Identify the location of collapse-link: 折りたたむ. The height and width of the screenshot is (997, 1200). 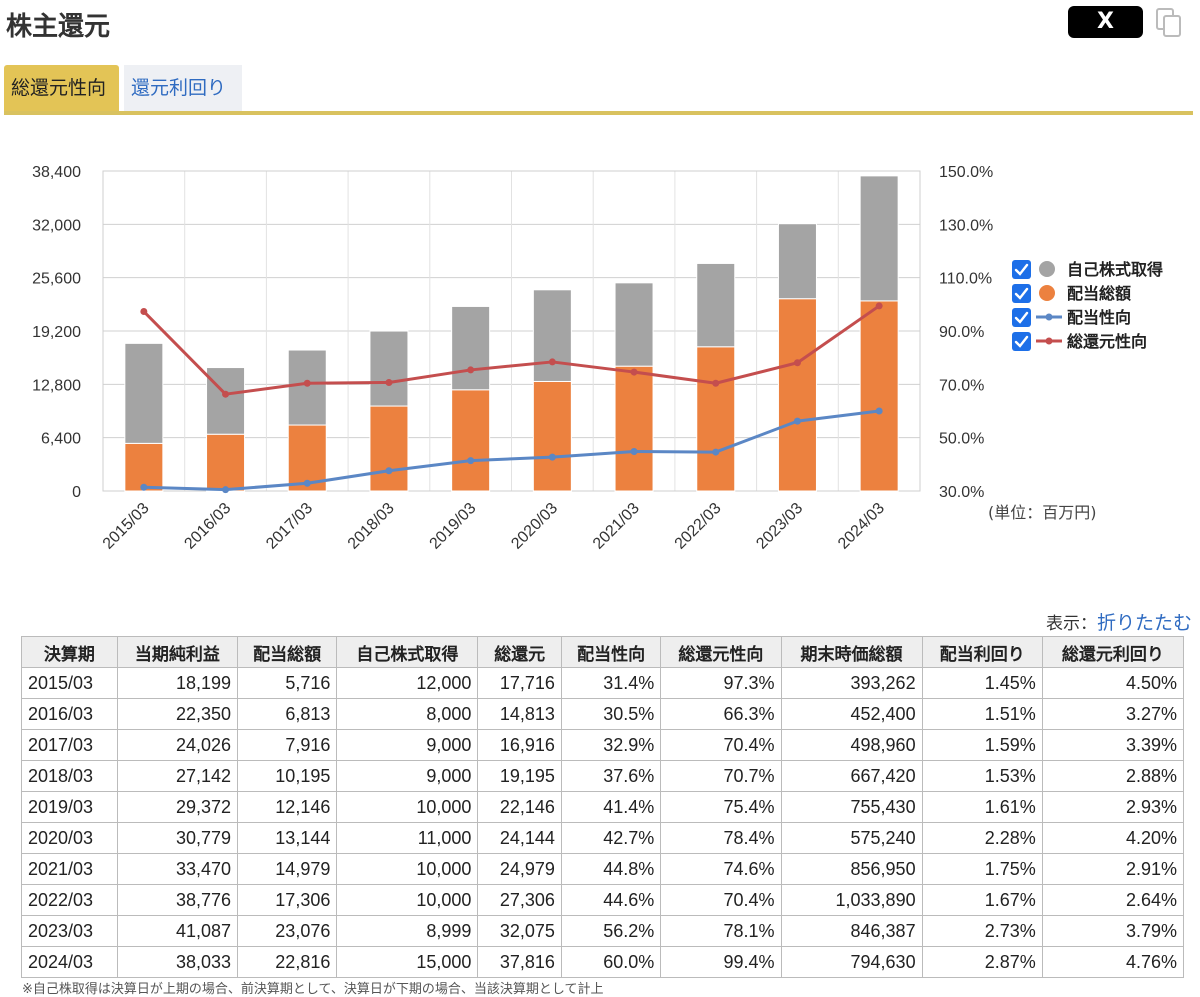
(1144, 623).